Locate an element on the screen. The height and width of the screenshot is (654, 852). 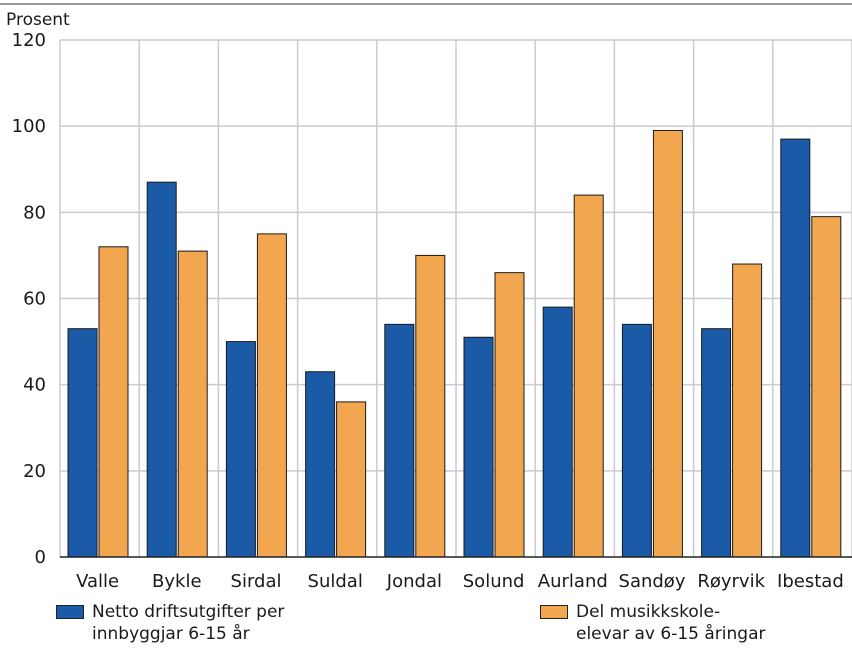
bar-2-røyrvik is located at coordinates (747, 410).